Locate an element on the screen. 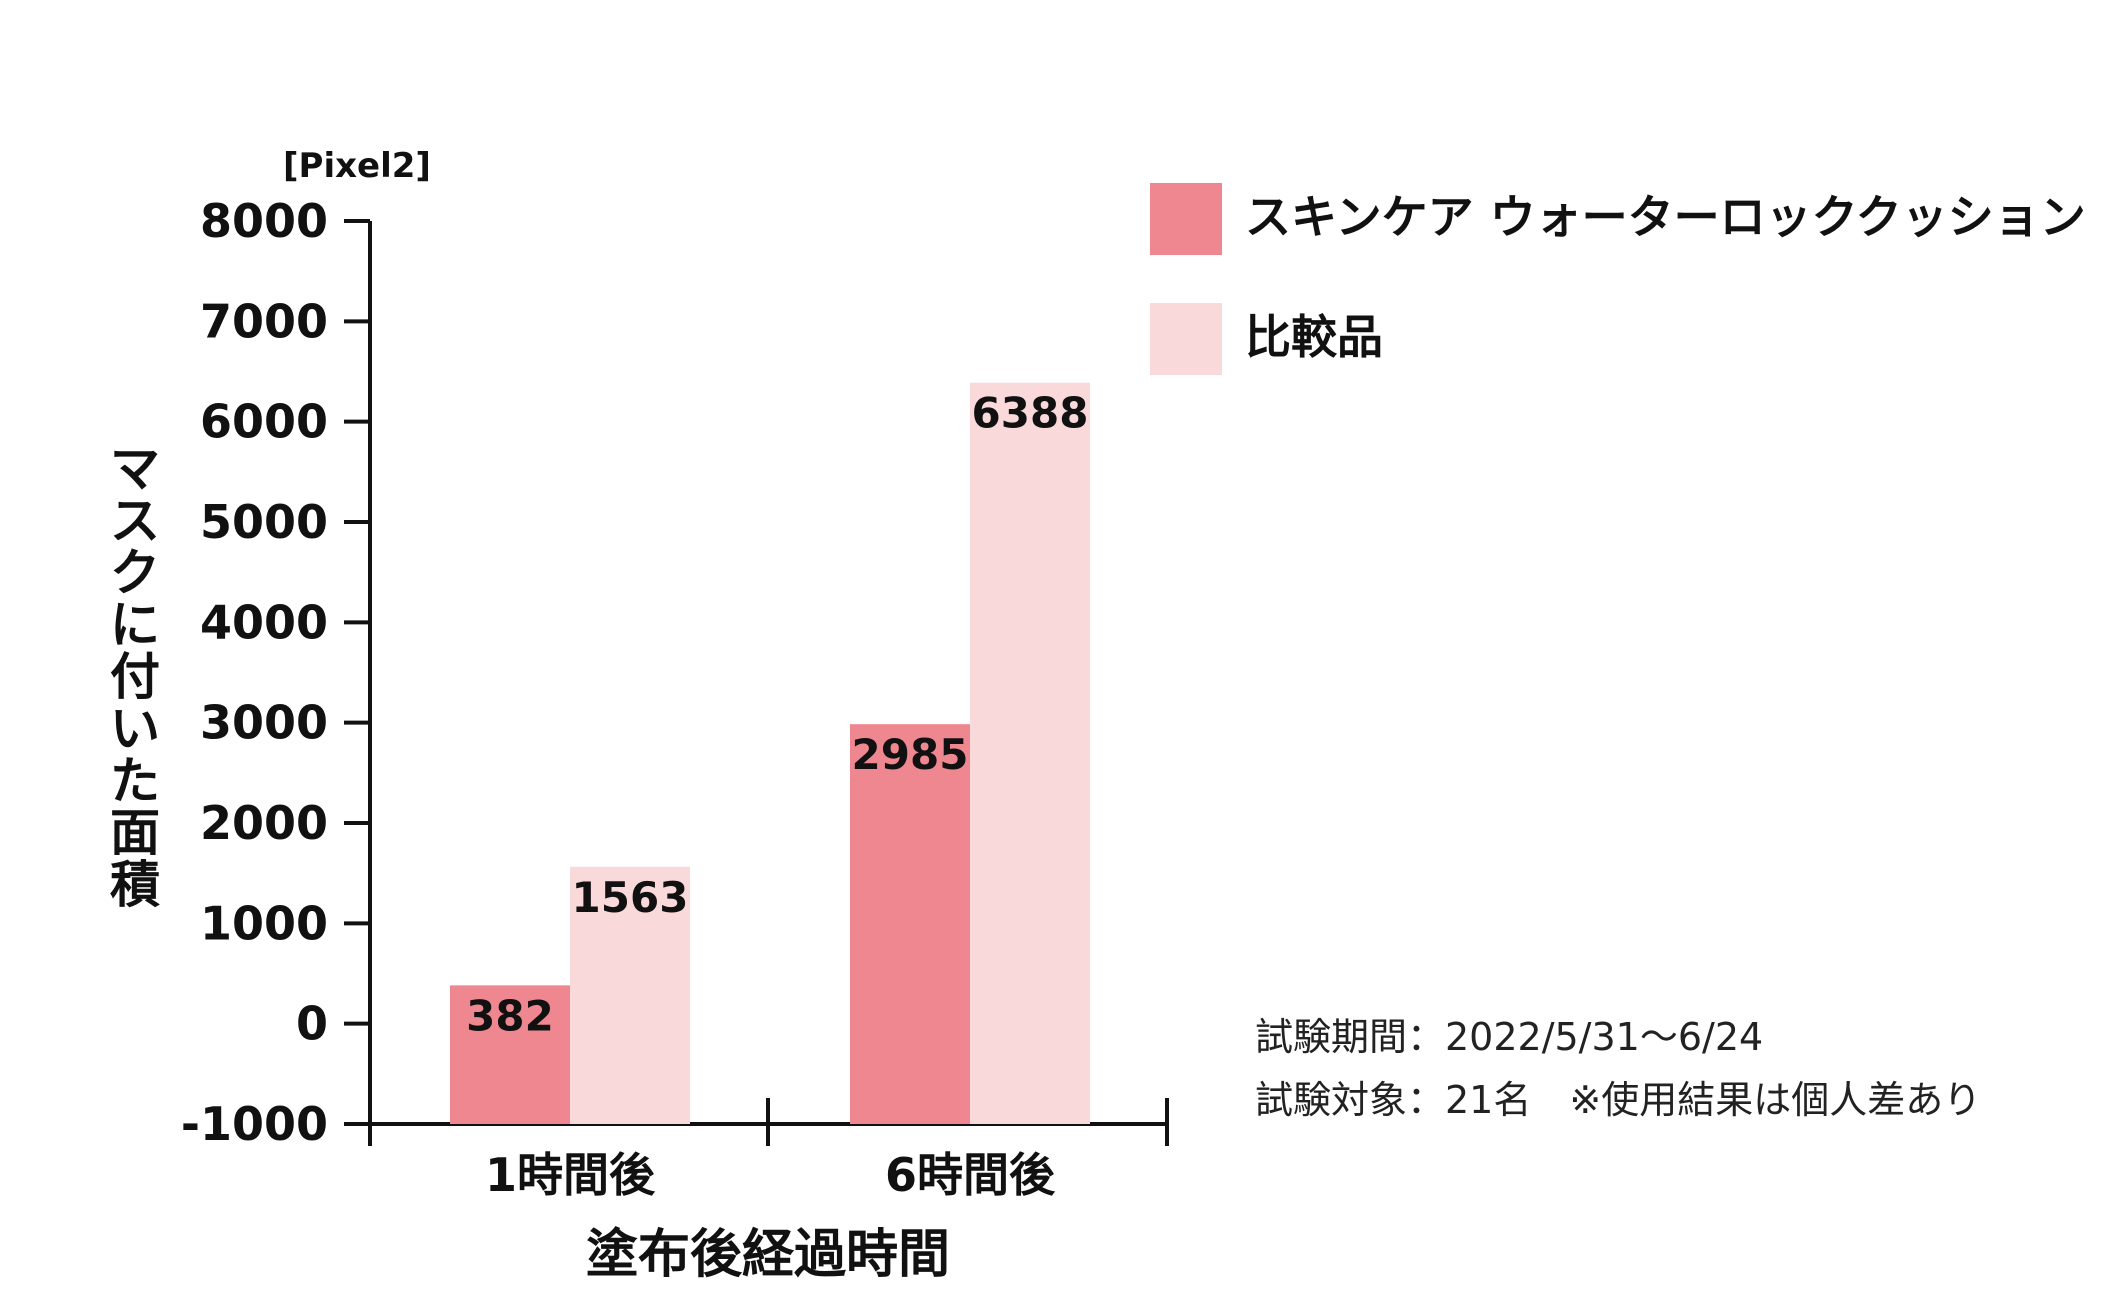  x-axis-title: 塗布後経過時間 is located at coordinates (768, 1255).